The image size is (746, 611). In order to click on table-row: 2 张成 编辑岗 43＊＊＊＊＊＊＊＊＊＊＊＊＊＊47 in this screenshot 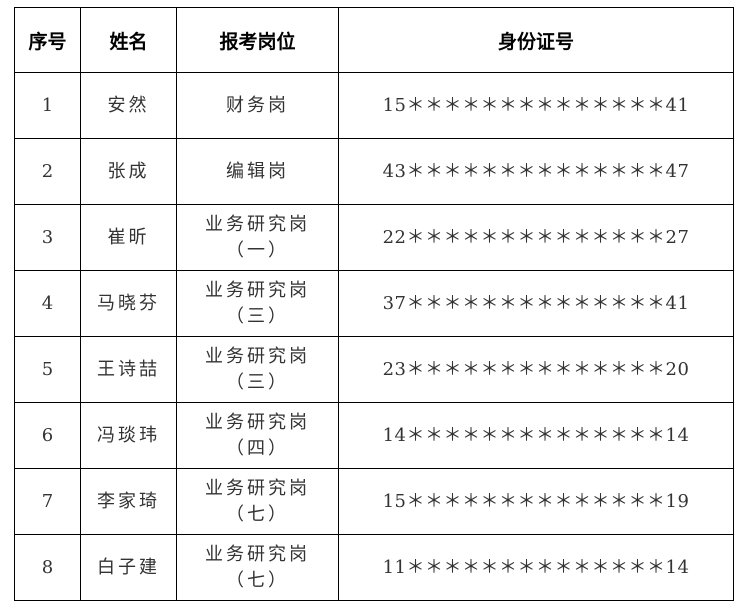, I will do `click(374, 171)`.